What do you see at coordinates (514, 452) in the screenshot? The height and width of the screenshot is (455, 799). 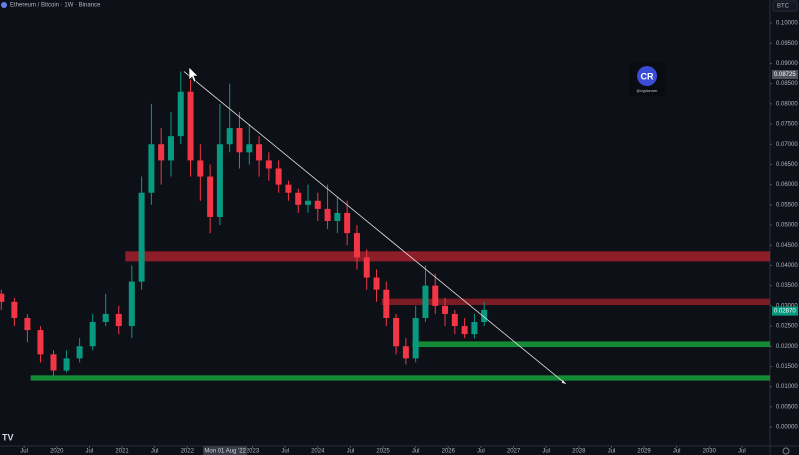 I see `x-tick-label: 2027` at bounding box center [514, 452].